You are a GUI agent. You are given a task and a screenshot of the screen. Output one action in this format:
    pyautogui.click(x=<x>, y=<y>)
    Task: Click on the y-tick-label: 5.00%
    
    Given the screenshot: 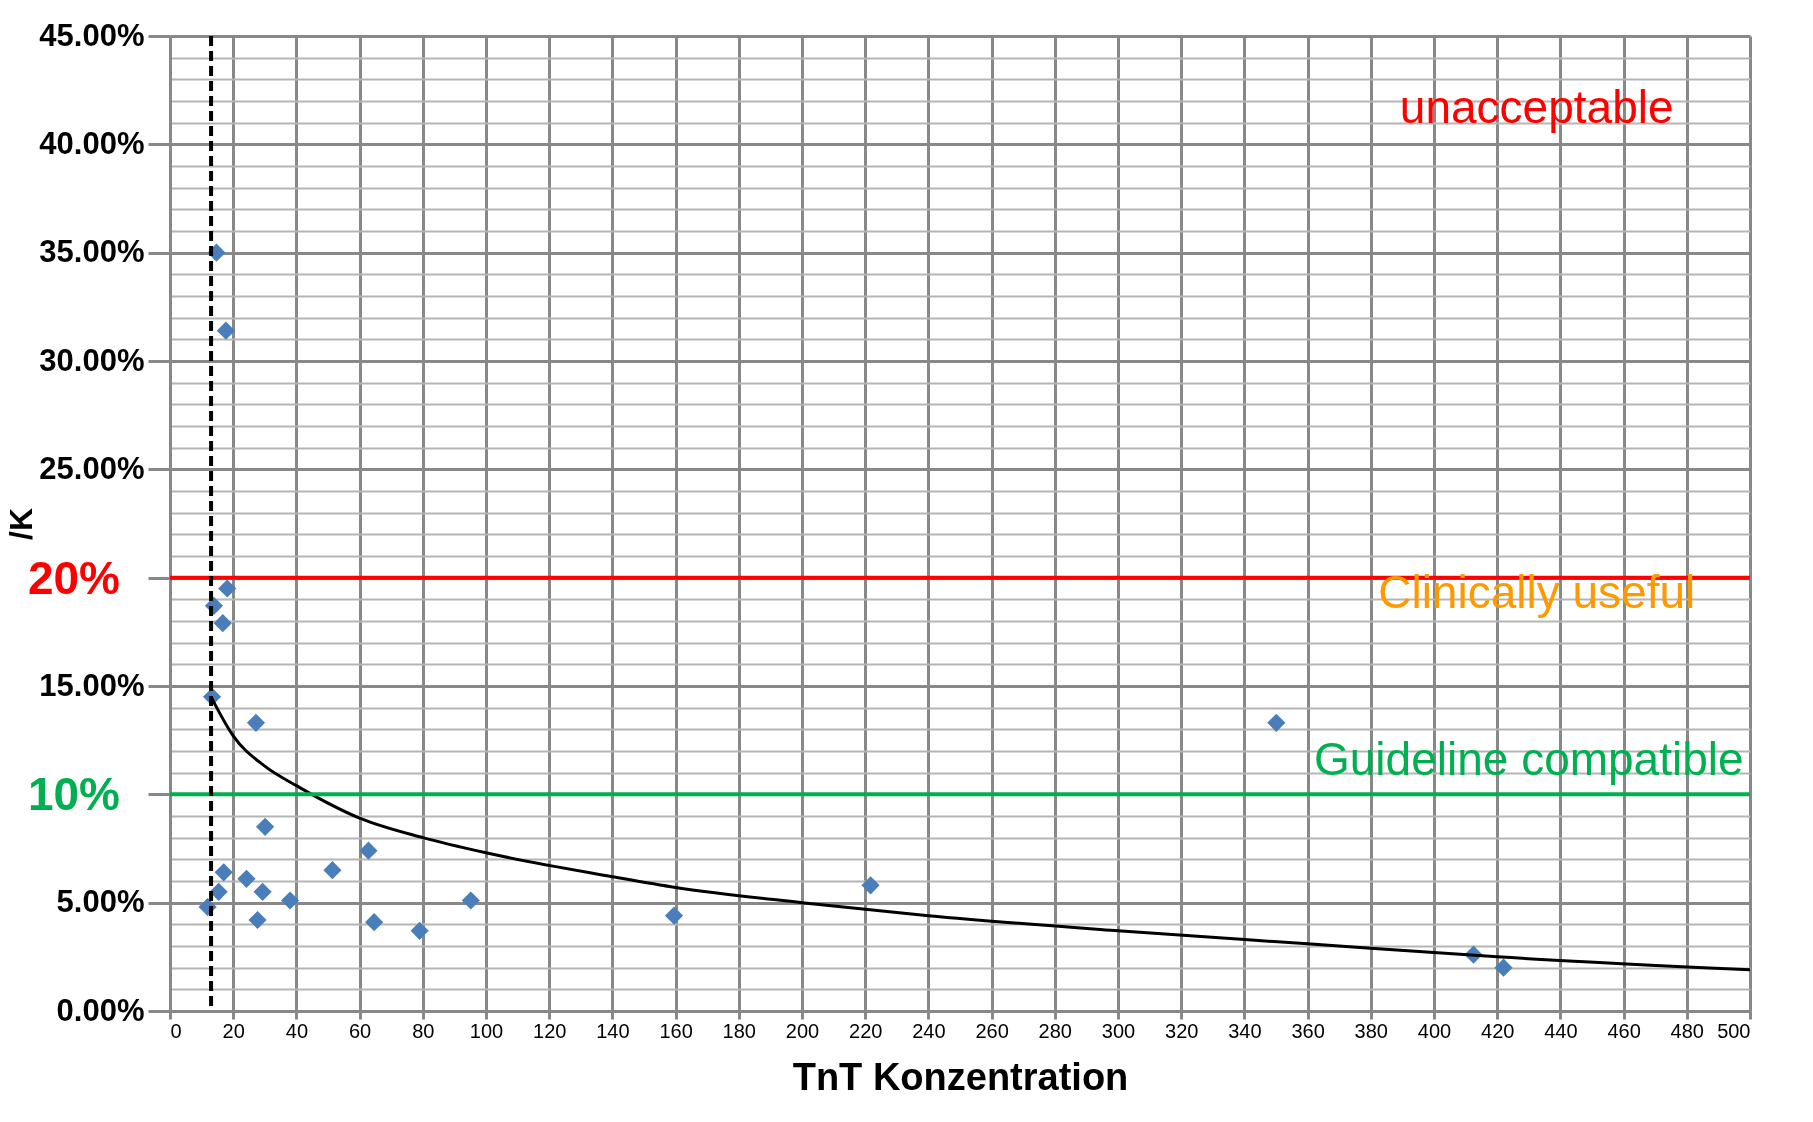 What is the action you would take?
    pyautogui.click(x=100, y=902)
    